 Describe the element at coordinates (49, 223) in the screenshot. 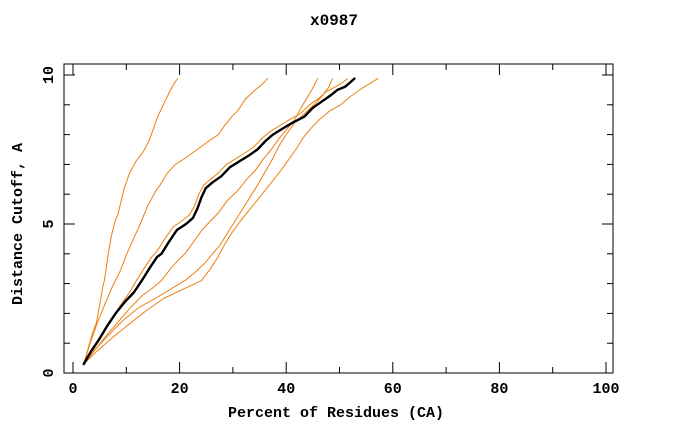

I see `y-tick-label: 5` at that location.